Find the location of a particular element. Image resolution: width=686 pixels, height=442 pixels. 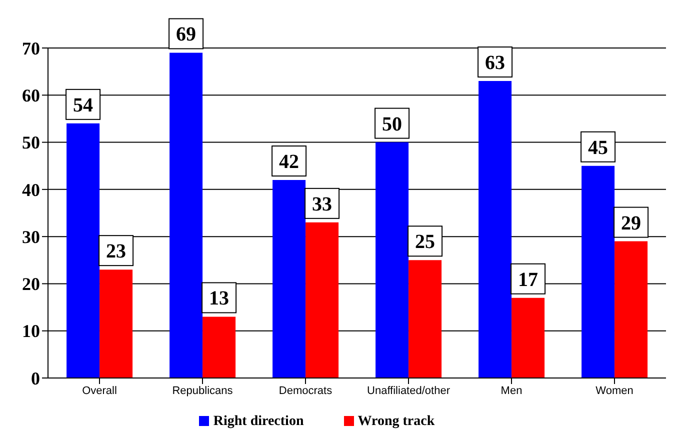

data-label: 23 is located at coordinates (116, 251).